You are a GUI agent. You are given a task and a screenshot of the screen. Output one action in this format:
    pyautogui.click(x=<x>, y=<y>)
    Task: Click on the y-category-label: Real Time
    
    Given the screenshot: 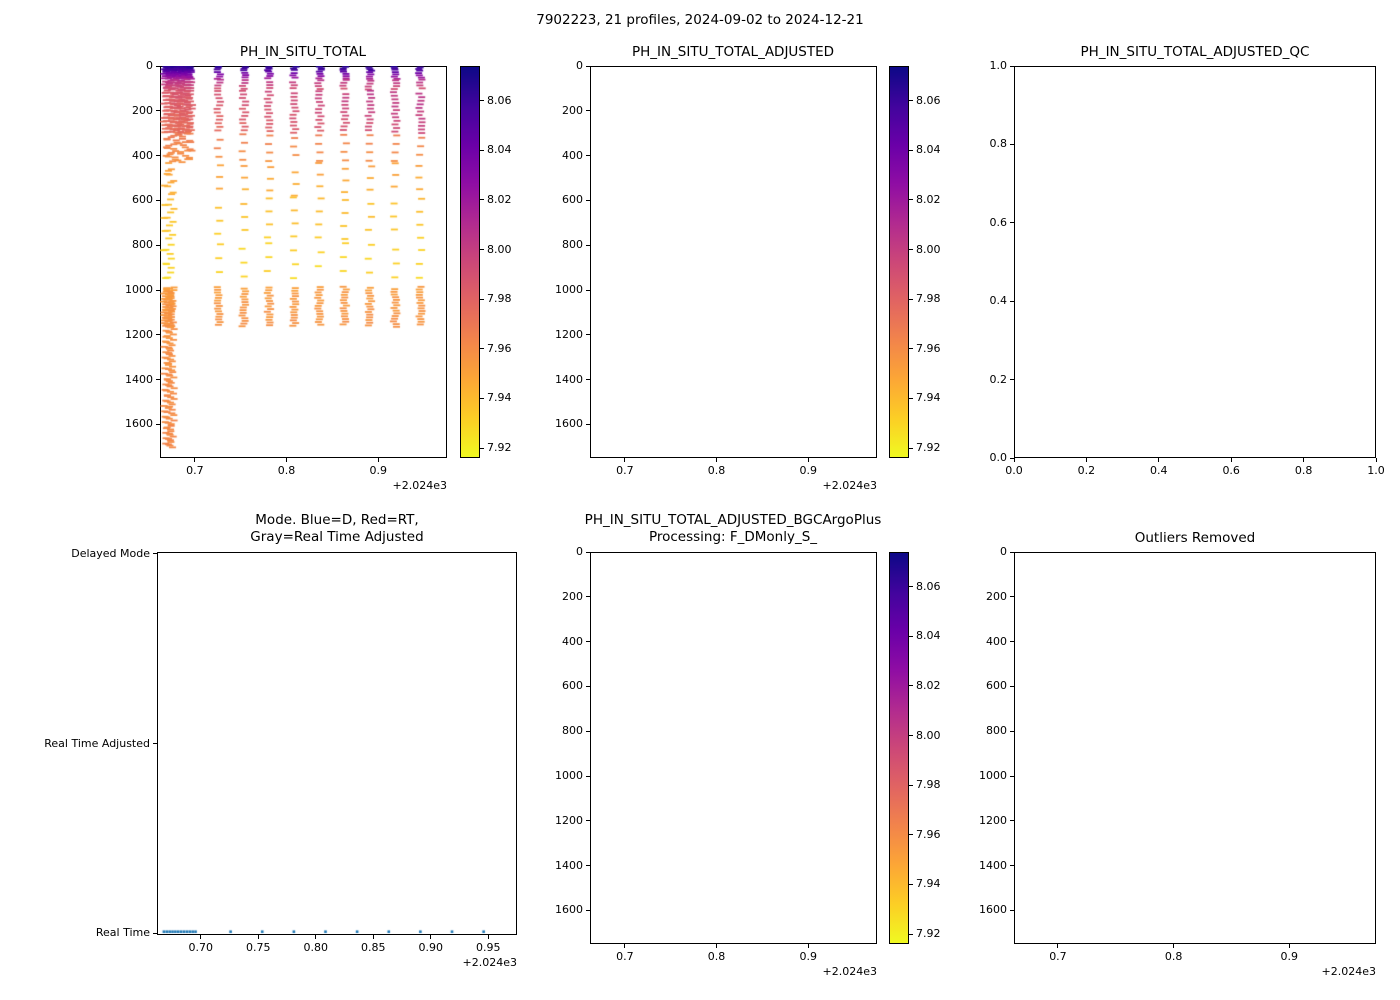 What is the action you would take?
    pyautogui.click(x=122, y=933)
    